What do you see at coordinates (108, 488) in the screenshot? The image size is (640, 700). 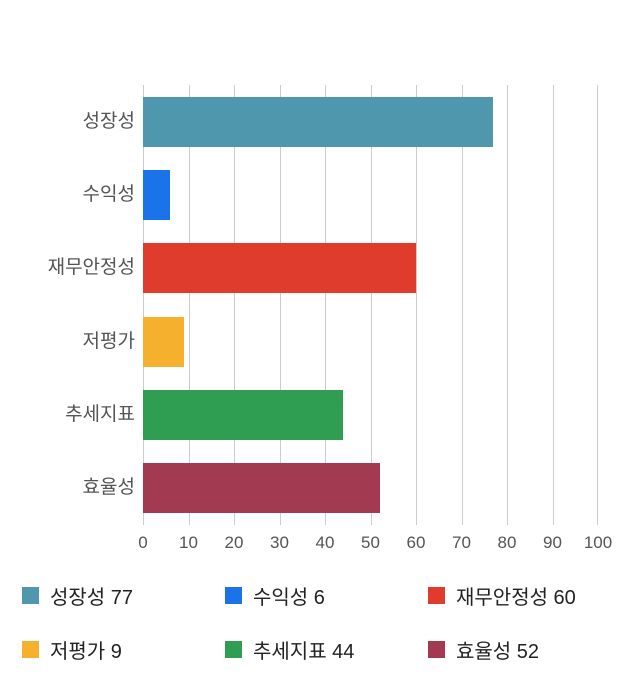 I see `category-label: 효율성` at bounding box center [108, 488].